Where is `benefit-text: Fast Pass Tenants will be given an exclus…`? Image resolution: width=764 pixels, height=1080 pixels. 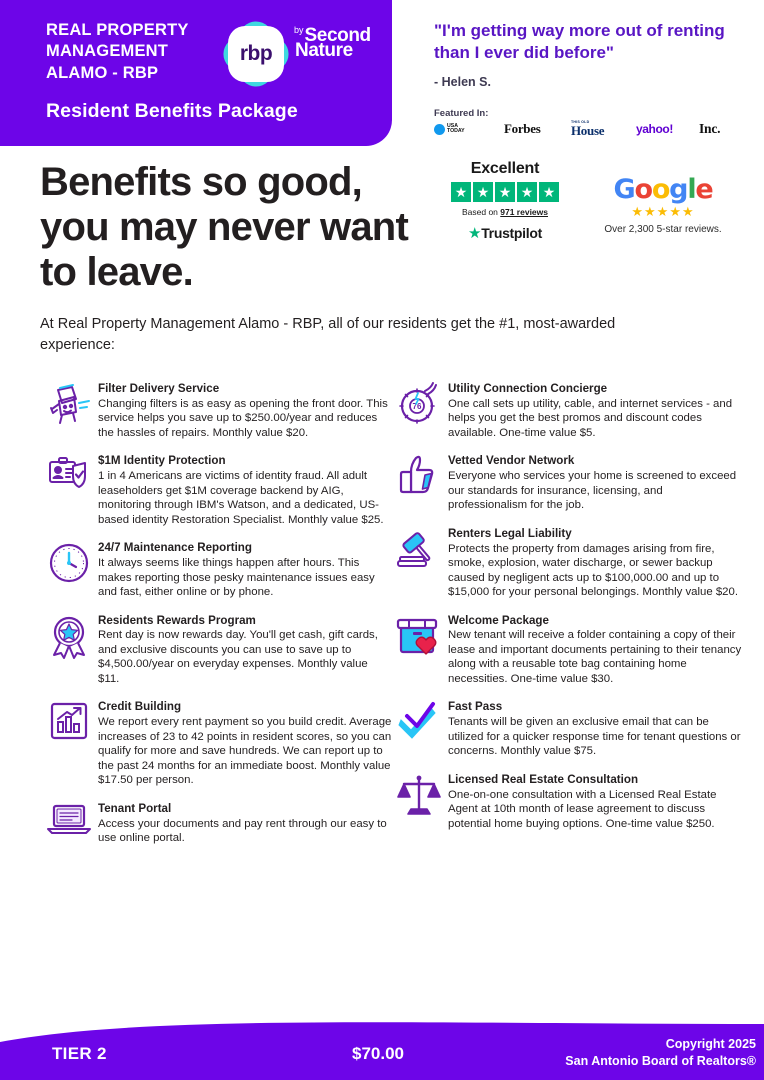
benefit-text: Fast Pass Tenants will be given an exclus… is located at coordinates (595, 728).